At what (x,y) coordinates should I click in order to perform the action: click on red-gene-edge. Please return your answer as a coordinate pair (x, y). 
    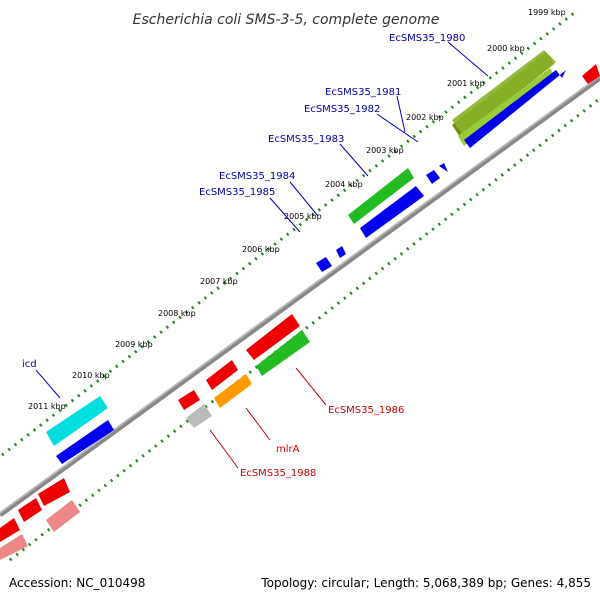
    Looking at the image, I should click on (591, 74).